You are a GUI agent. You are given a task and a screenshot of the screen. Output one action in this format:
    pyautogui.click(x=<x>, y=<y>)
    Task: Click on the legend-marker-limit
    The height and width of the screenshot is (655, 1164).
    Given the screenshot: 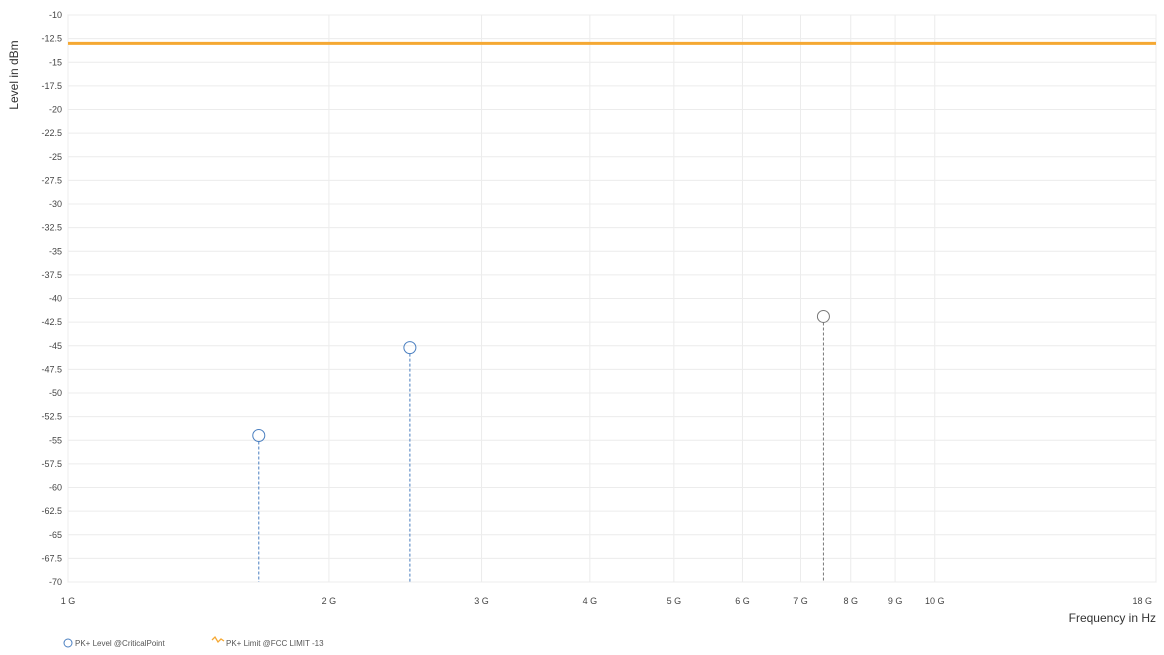 What is the action you would take?
    pyautogui.click(x=218, y=639)
    